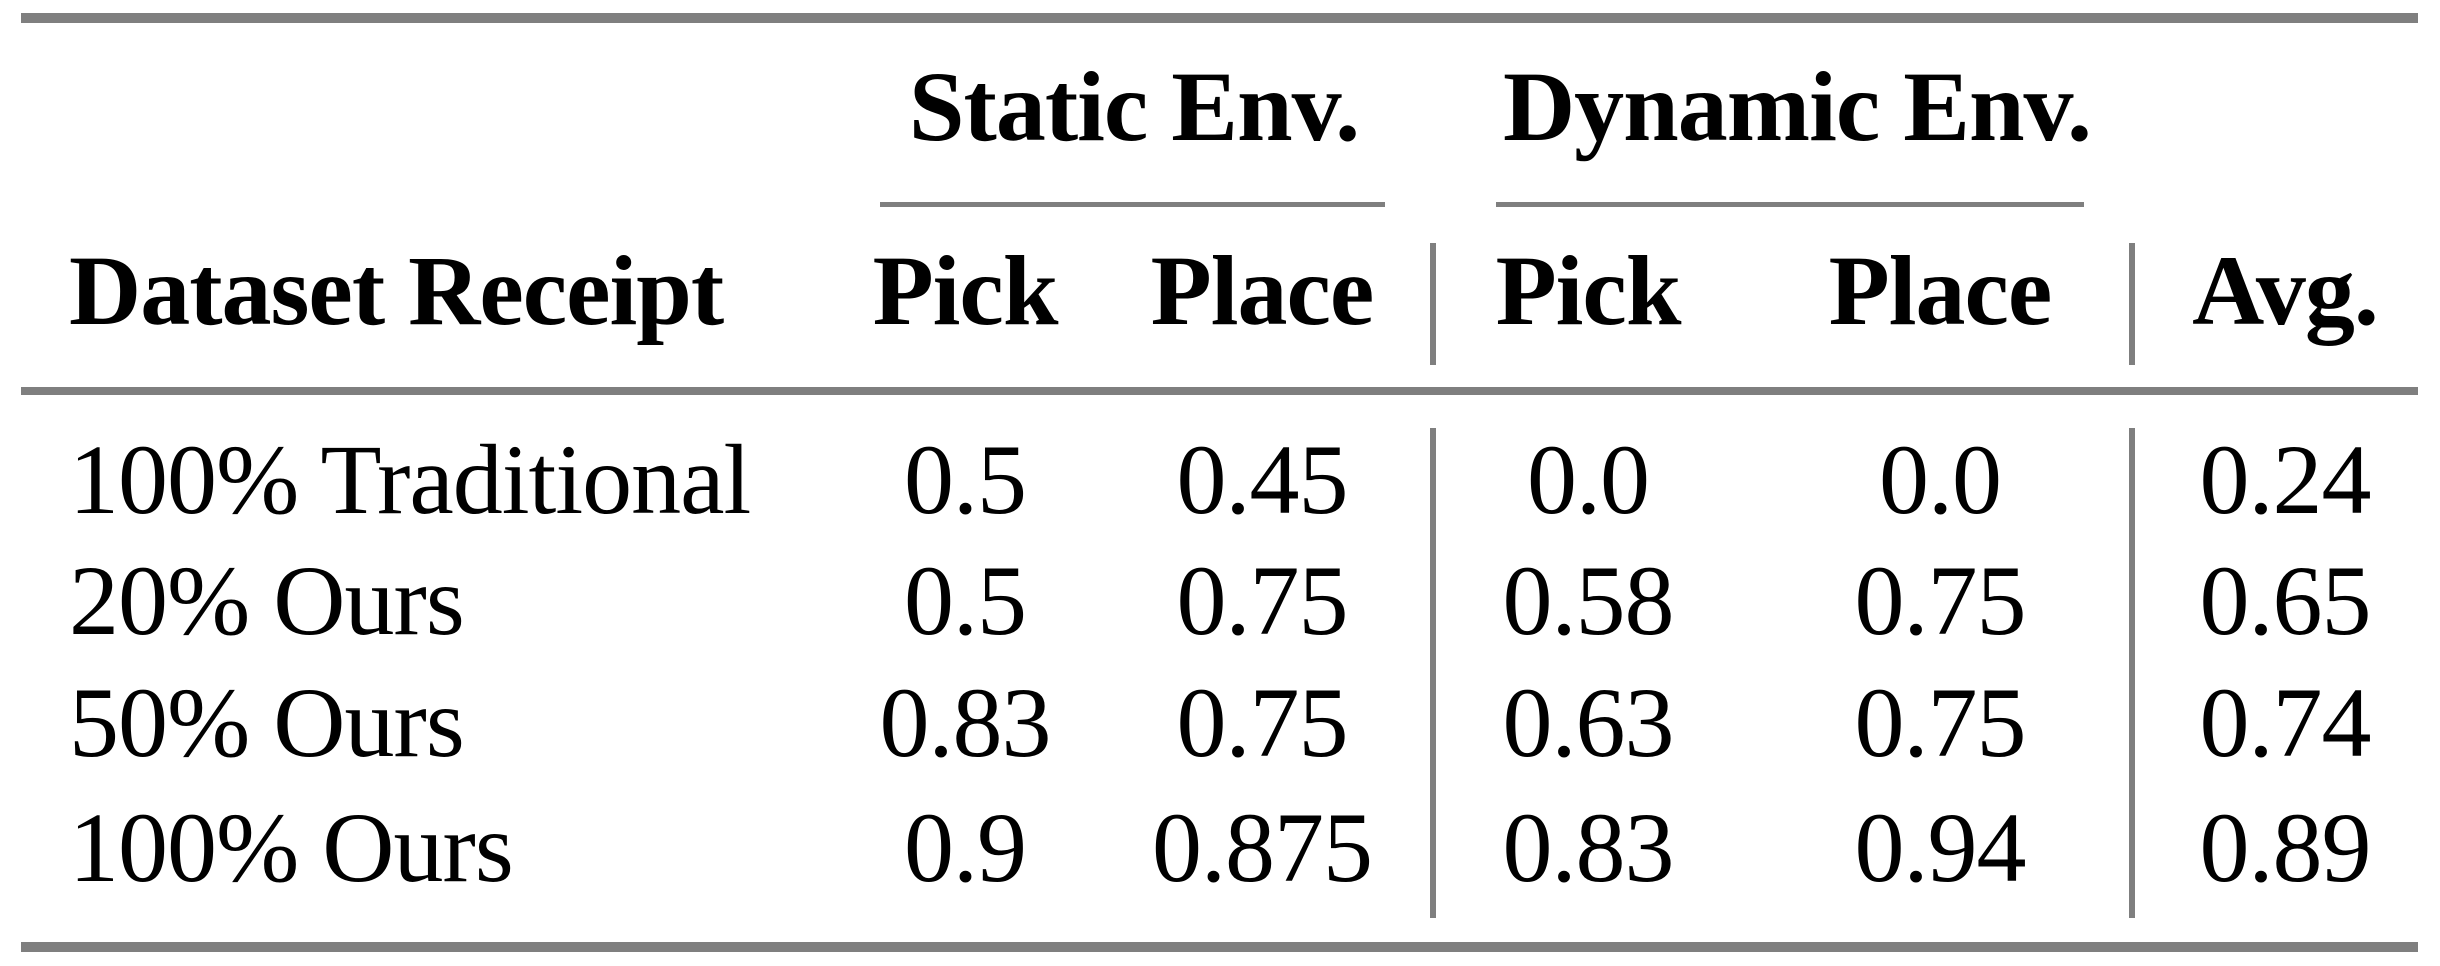  Describe the element at coordinates (291, 847) in the screenshot. I see `row-label: 100% Ours` at that location.